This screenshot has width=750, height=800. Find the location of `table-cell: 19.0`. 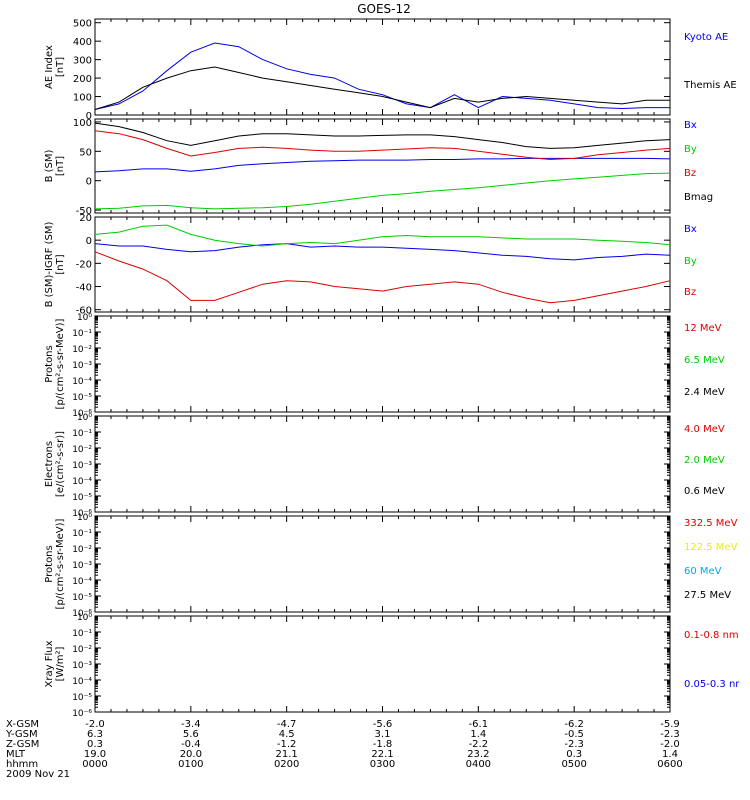

table-cell: 19.0 is located at coordinates (95, 754).